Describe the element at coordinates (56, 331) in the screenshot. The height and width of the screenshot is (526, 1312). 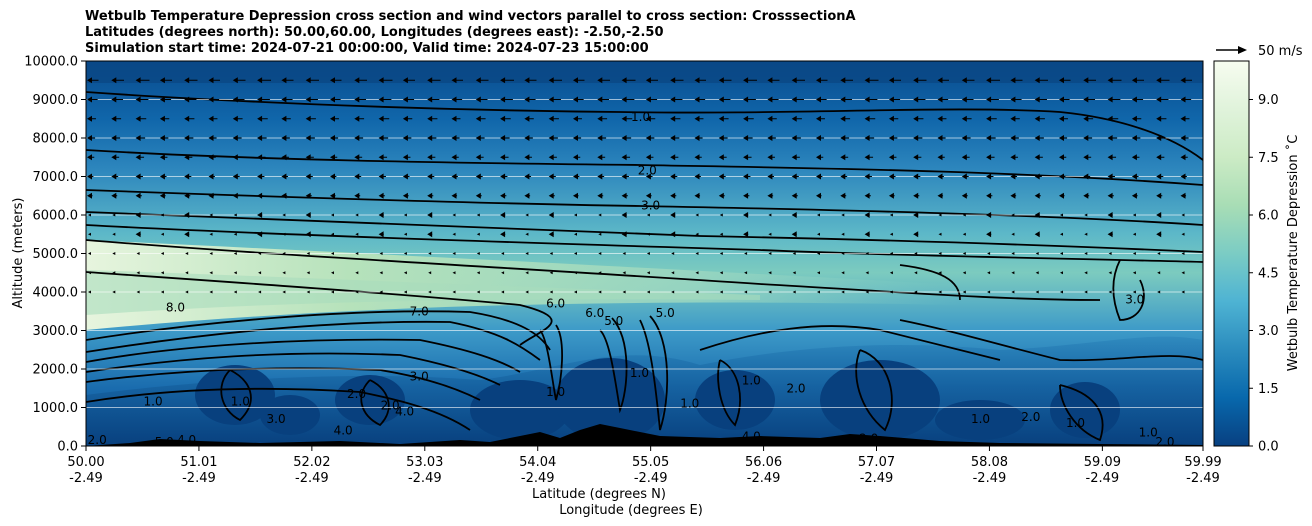
I see `y-tick-label: 3000.0` at that location.